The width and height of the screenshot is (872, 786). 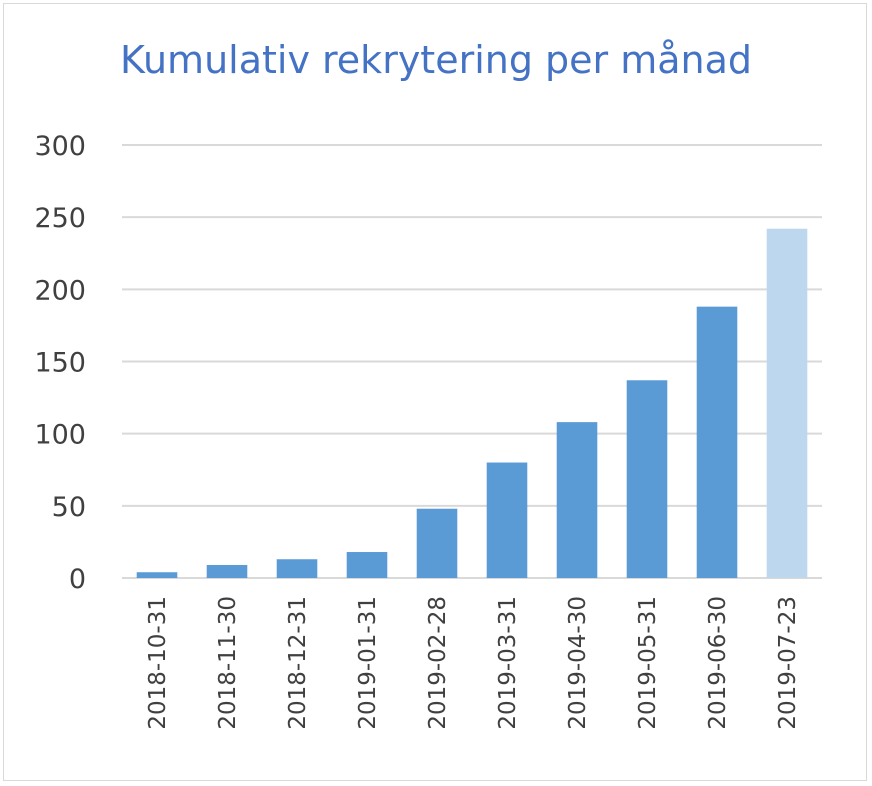 What do you see at coordinates (298, 663) in the screenshot?
I see `x-tick-label: 2018-12-31` at bounding box center [298, 663].